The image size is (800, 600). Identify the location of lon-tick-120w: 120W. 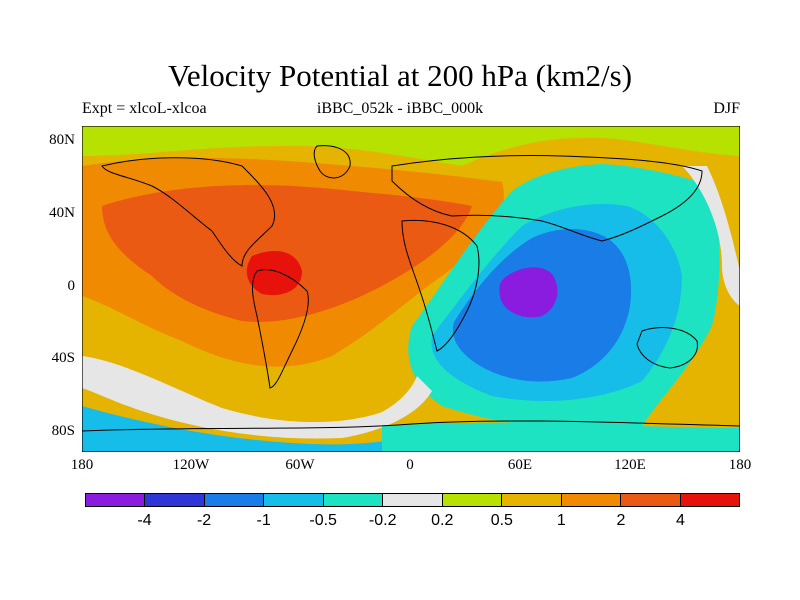
(191, 465).